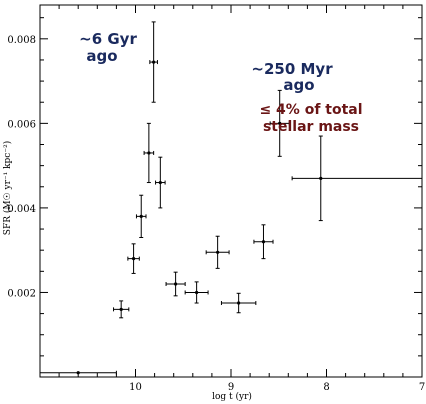 The height and width of the screenshot is (404, 426). Describe the element at coordinates (232, 396) in the screenshot. I see `x-axis-label: log t (yr)` at that location.